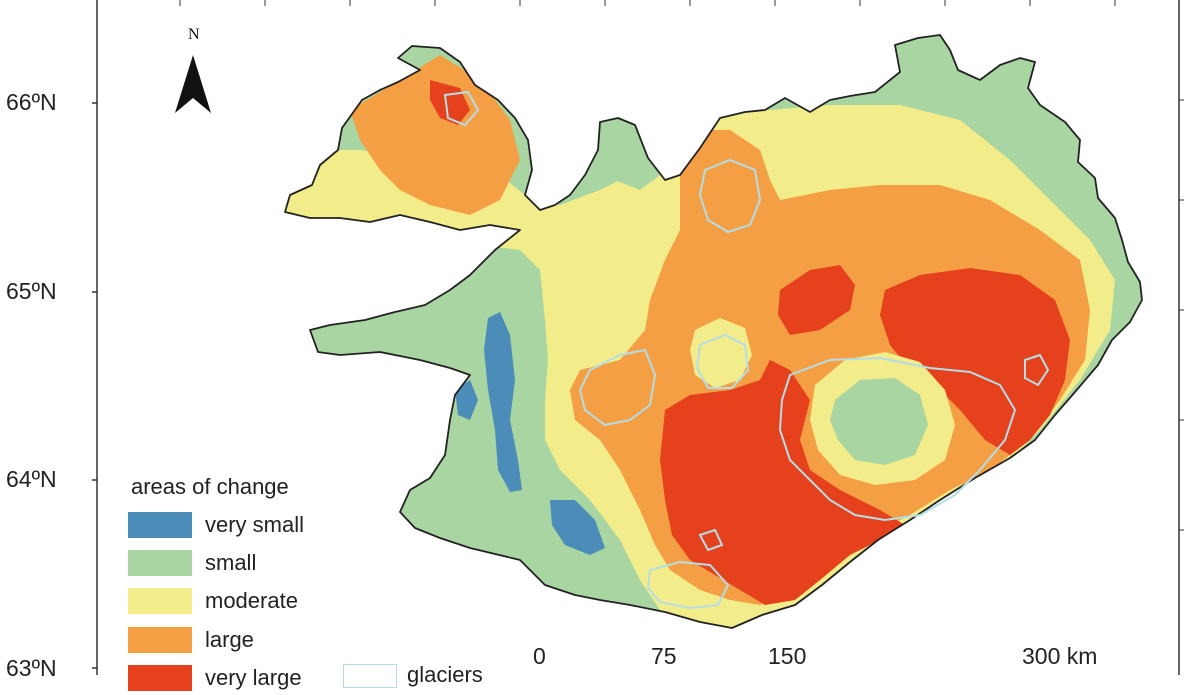 This screenshot has width=1200, height=695. What do you see at coordinates (255, 524) in the screenshot?
I see `legend-label-very-small: very small` at bounding box center [255, 524].